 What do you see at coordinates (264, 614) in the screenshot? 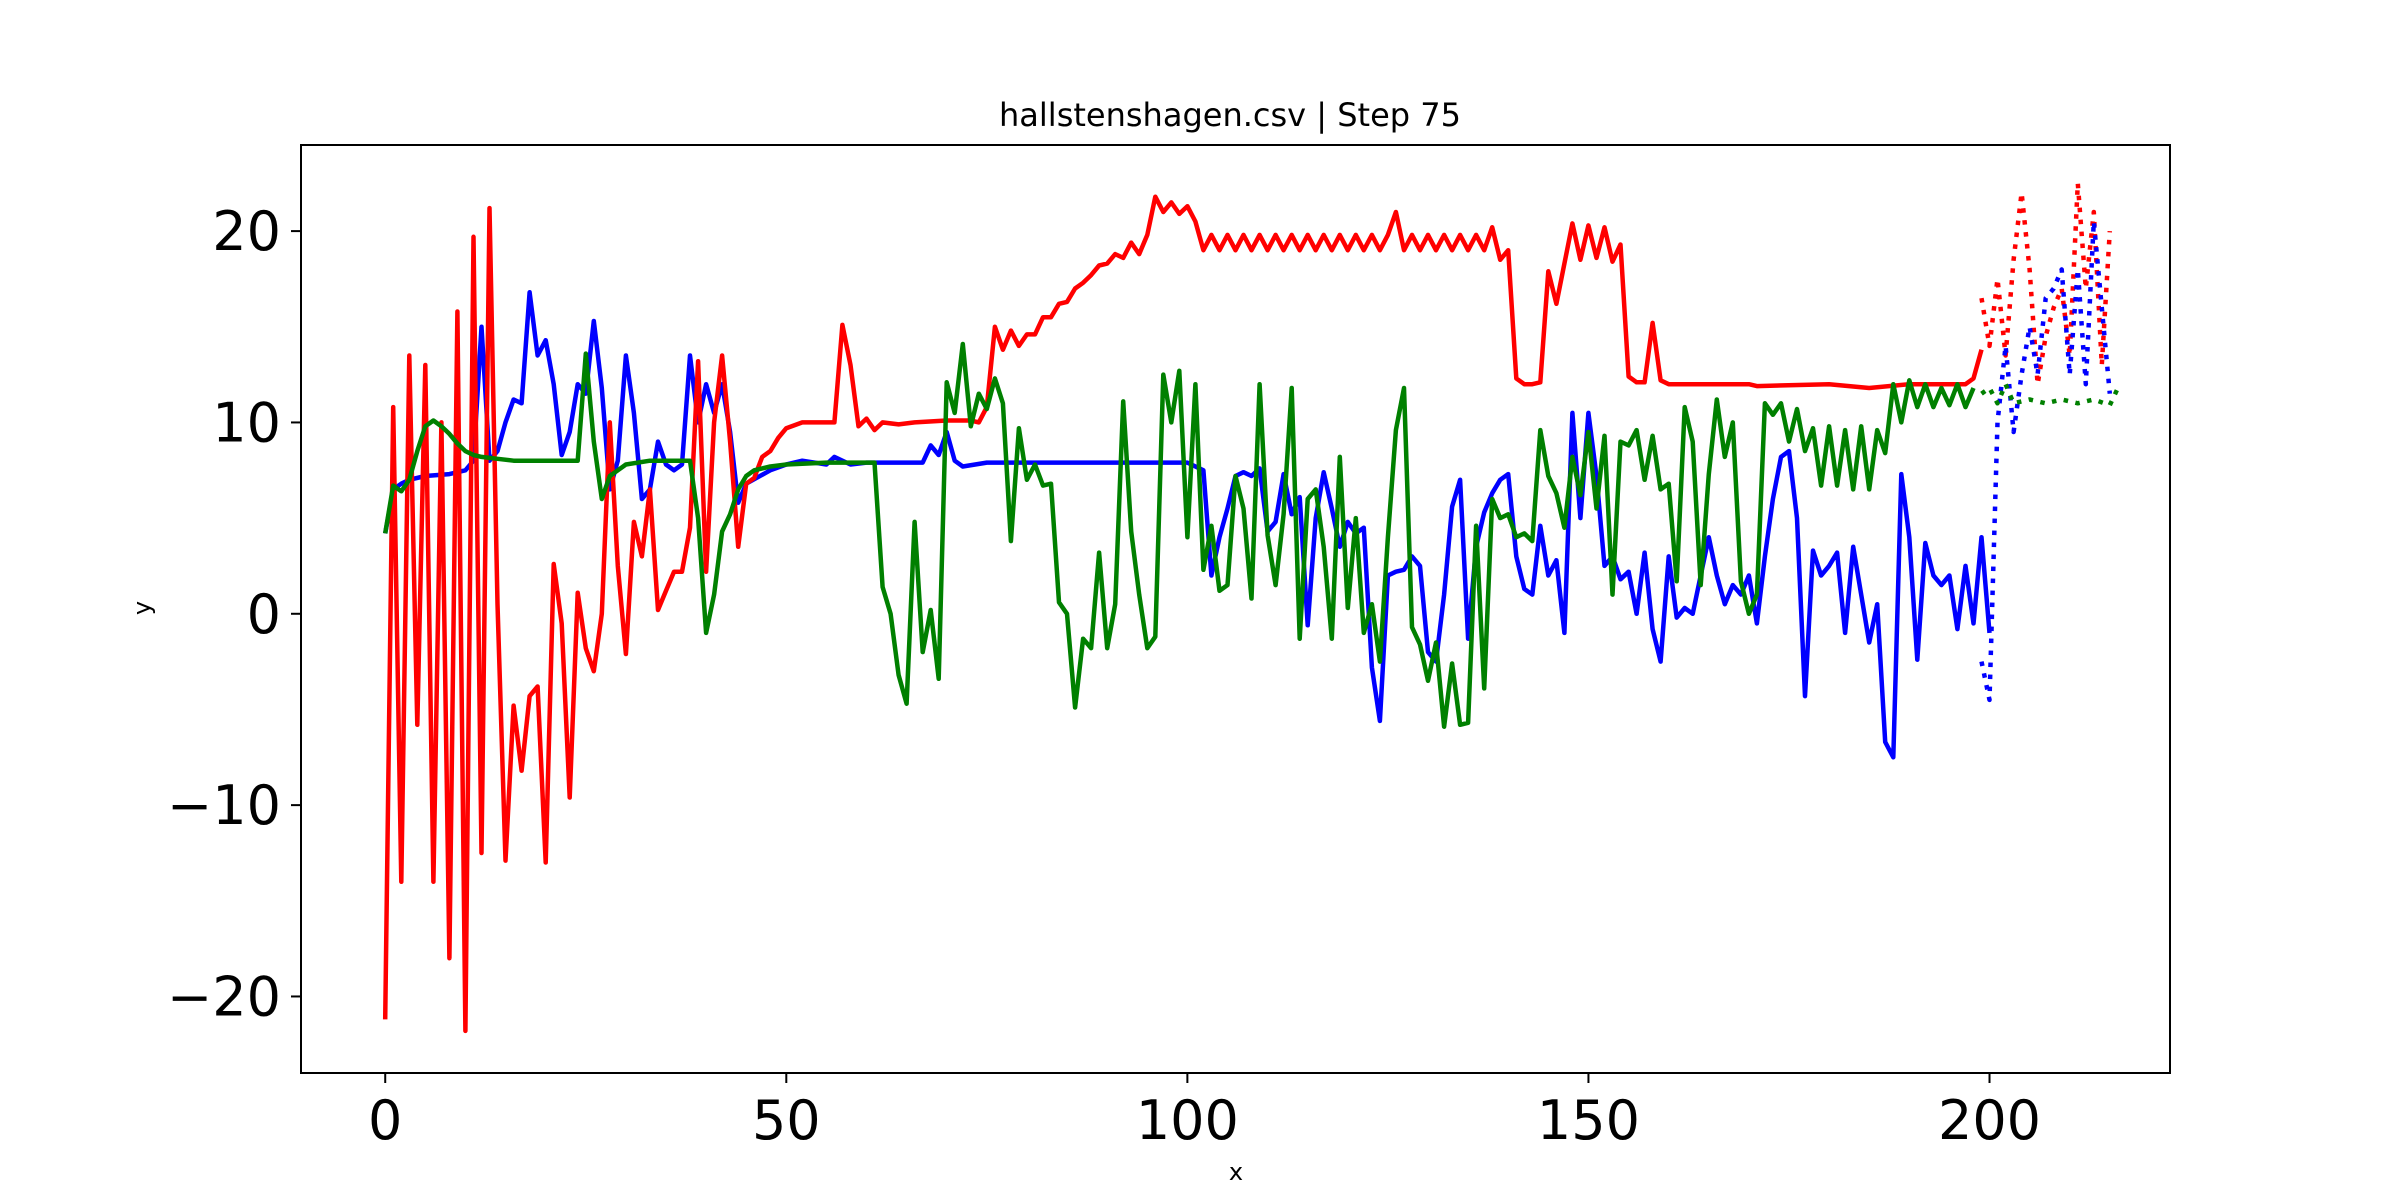
I see `y-tick-label: 0` at bounding box center [264, 614].